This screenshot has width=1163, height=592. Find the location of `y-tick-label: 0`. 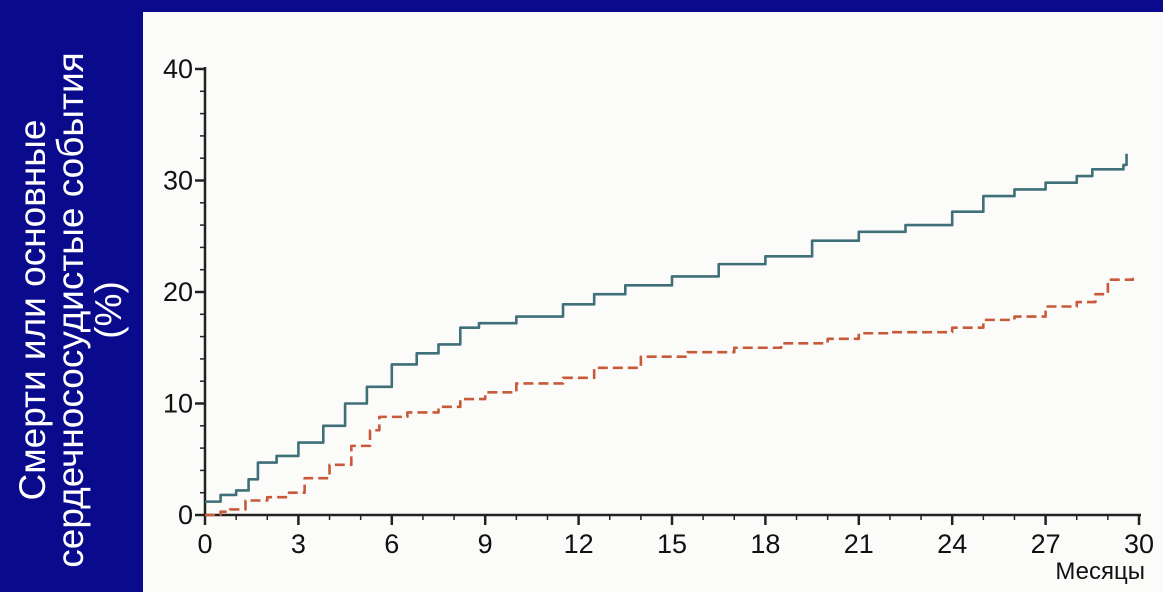

y-tick-label: 0 is located at coordinates (185, 515).